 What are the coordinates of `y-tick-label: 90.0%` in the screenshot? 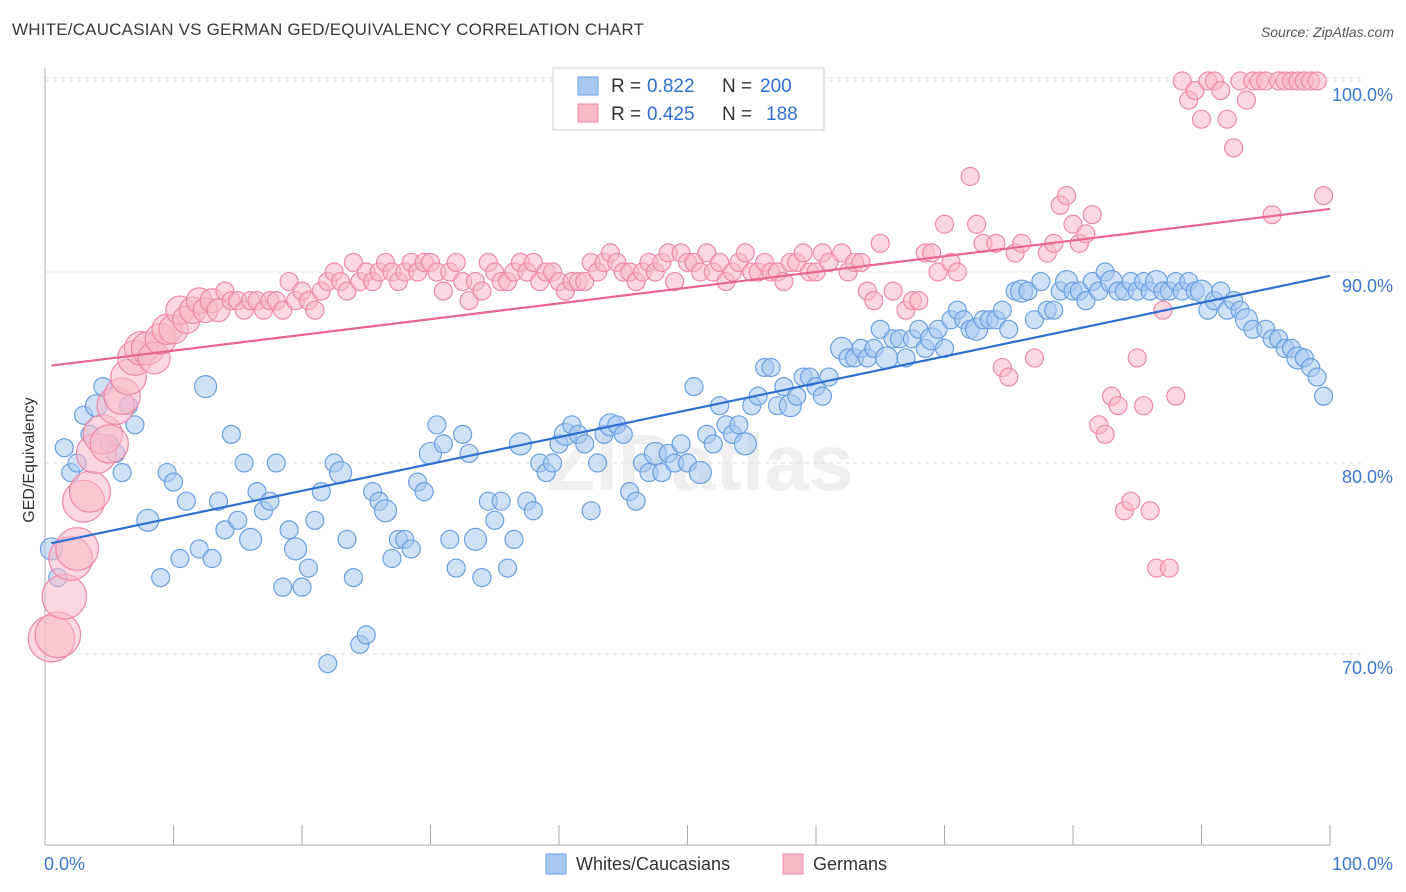 It's located at (1367, 286).